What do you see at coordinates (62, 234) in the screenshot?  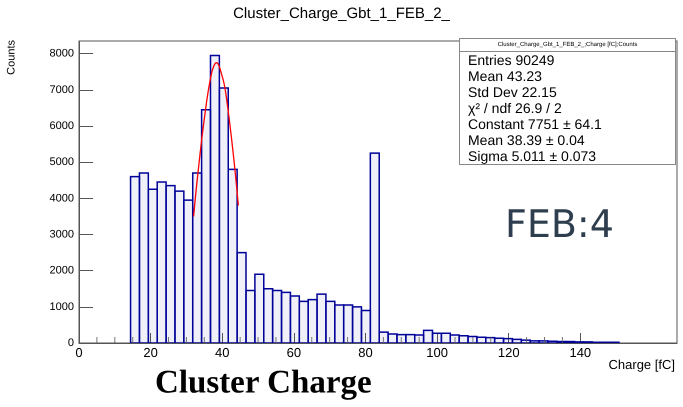 I see `y-tick-label: 3000` at bounding box center [62, 234].